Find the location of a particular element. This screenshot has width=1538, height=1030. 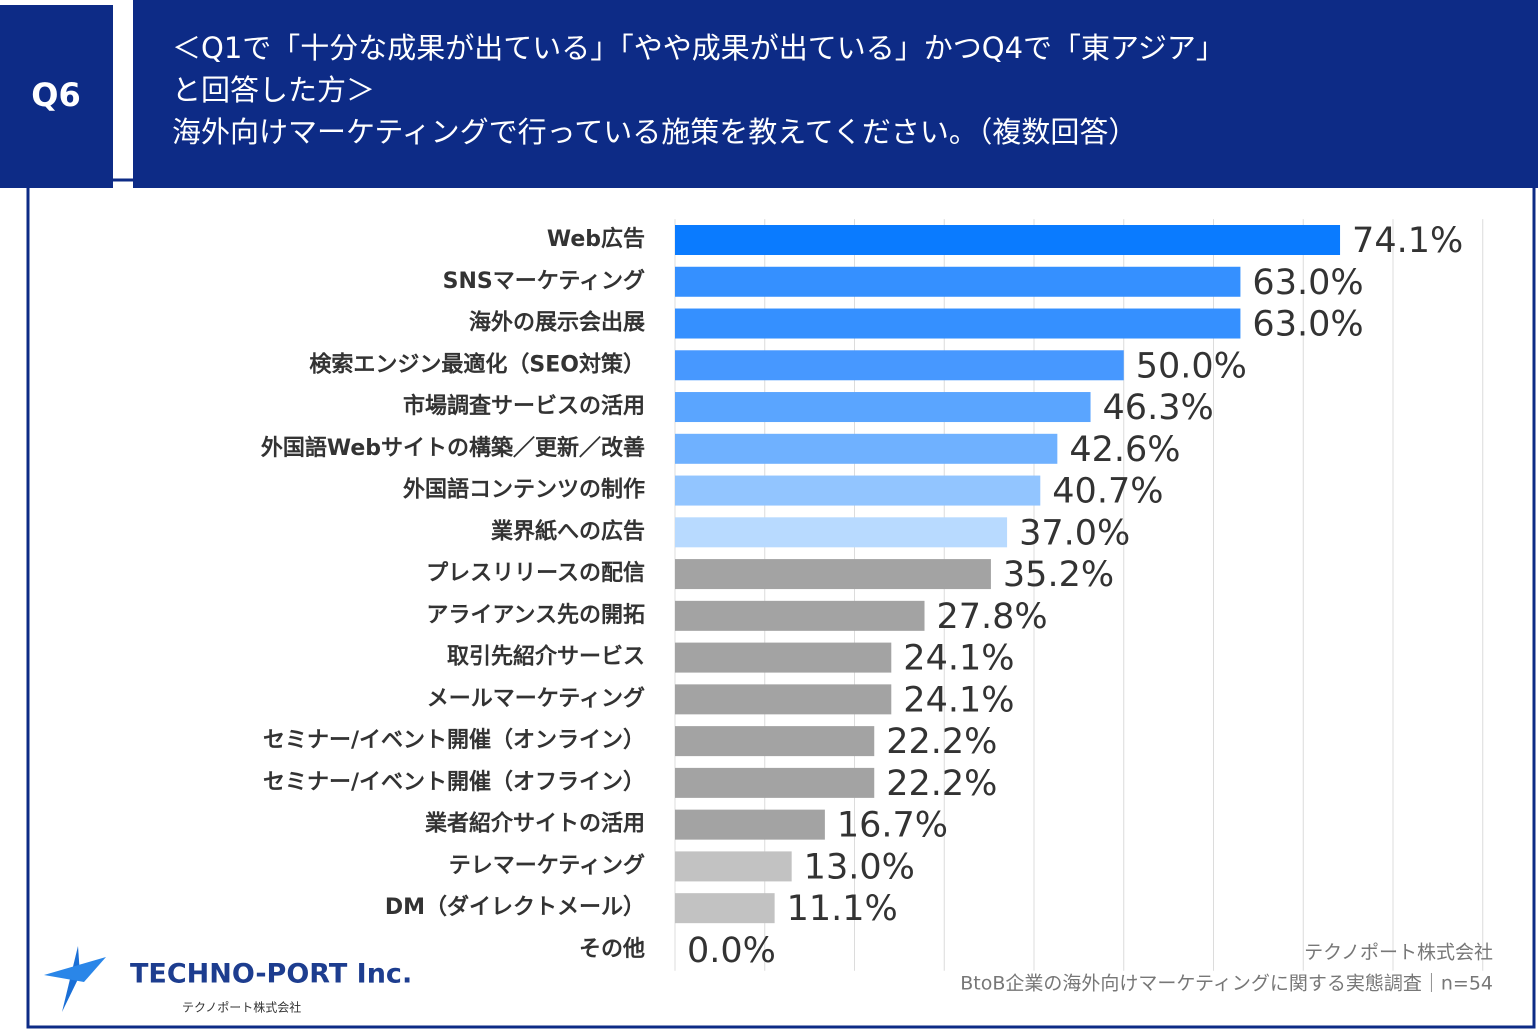

category-label: セミナー/イベント開催（オンライン） is located at coordinates (454, 740).